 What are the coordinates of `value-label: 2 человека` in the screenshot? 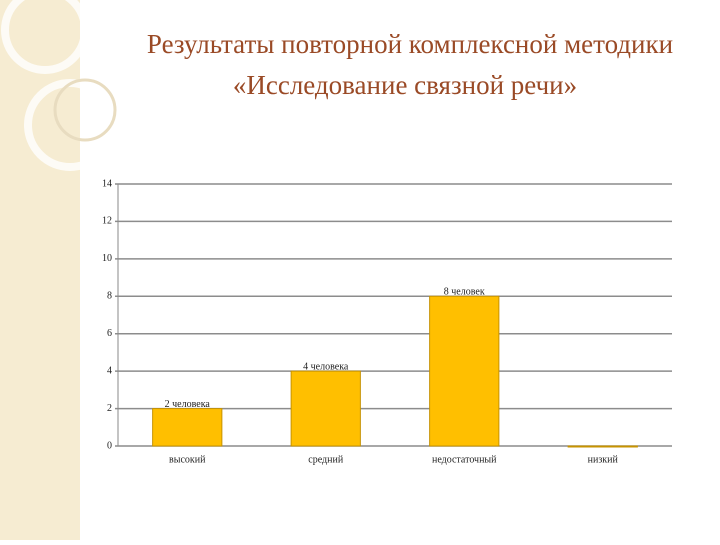 It's located at (188, 404).